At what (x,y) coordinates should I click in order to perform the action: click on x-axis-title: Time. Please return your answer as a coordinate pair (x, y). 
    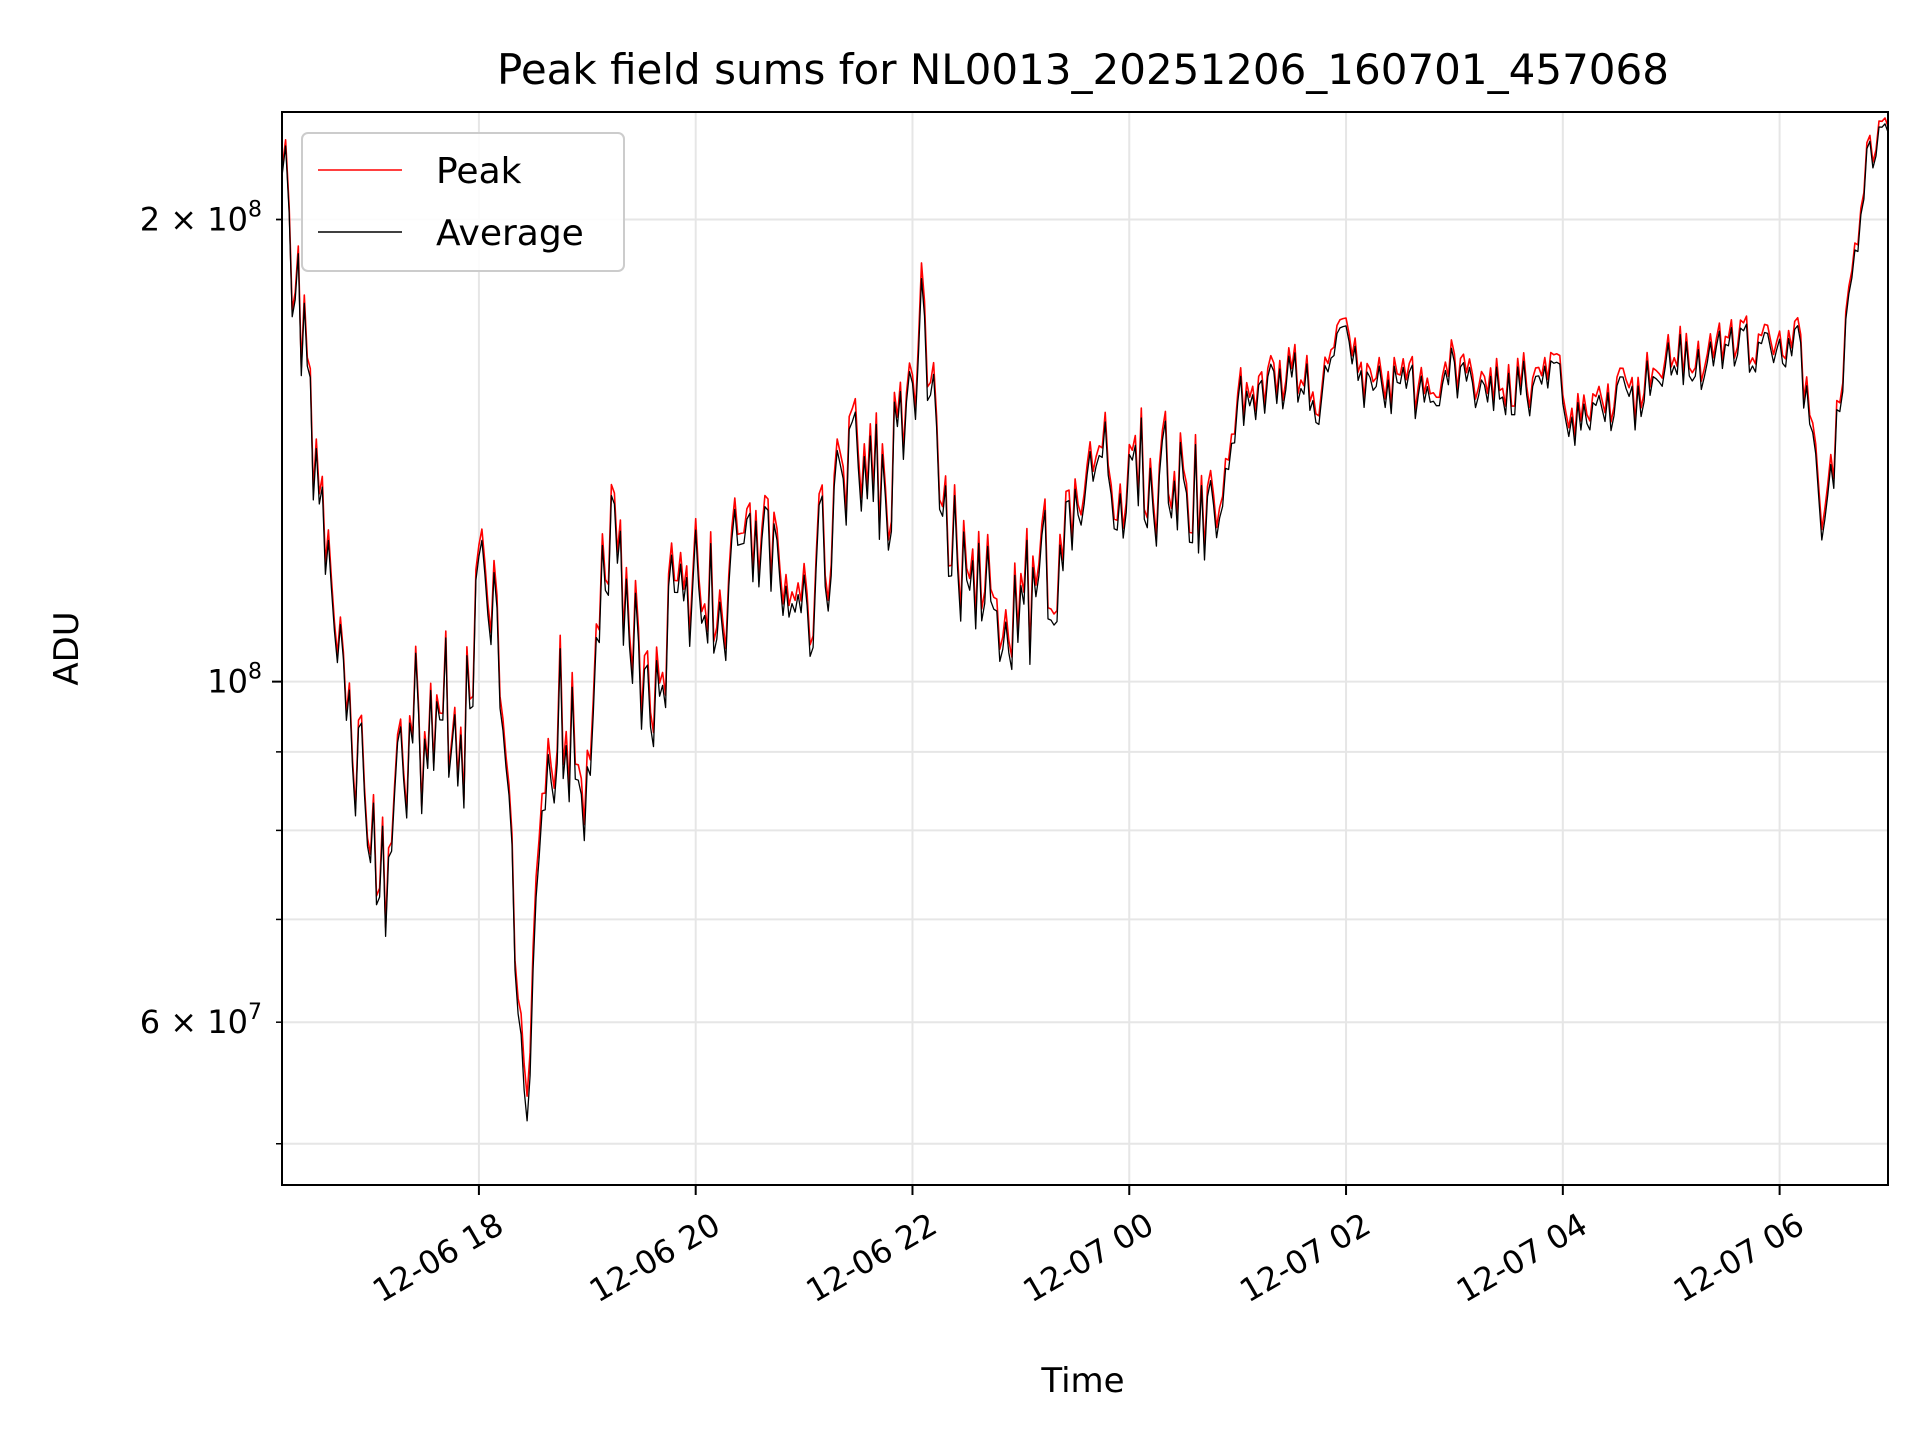
    Looking at the image, I should click on (1082, 1381).